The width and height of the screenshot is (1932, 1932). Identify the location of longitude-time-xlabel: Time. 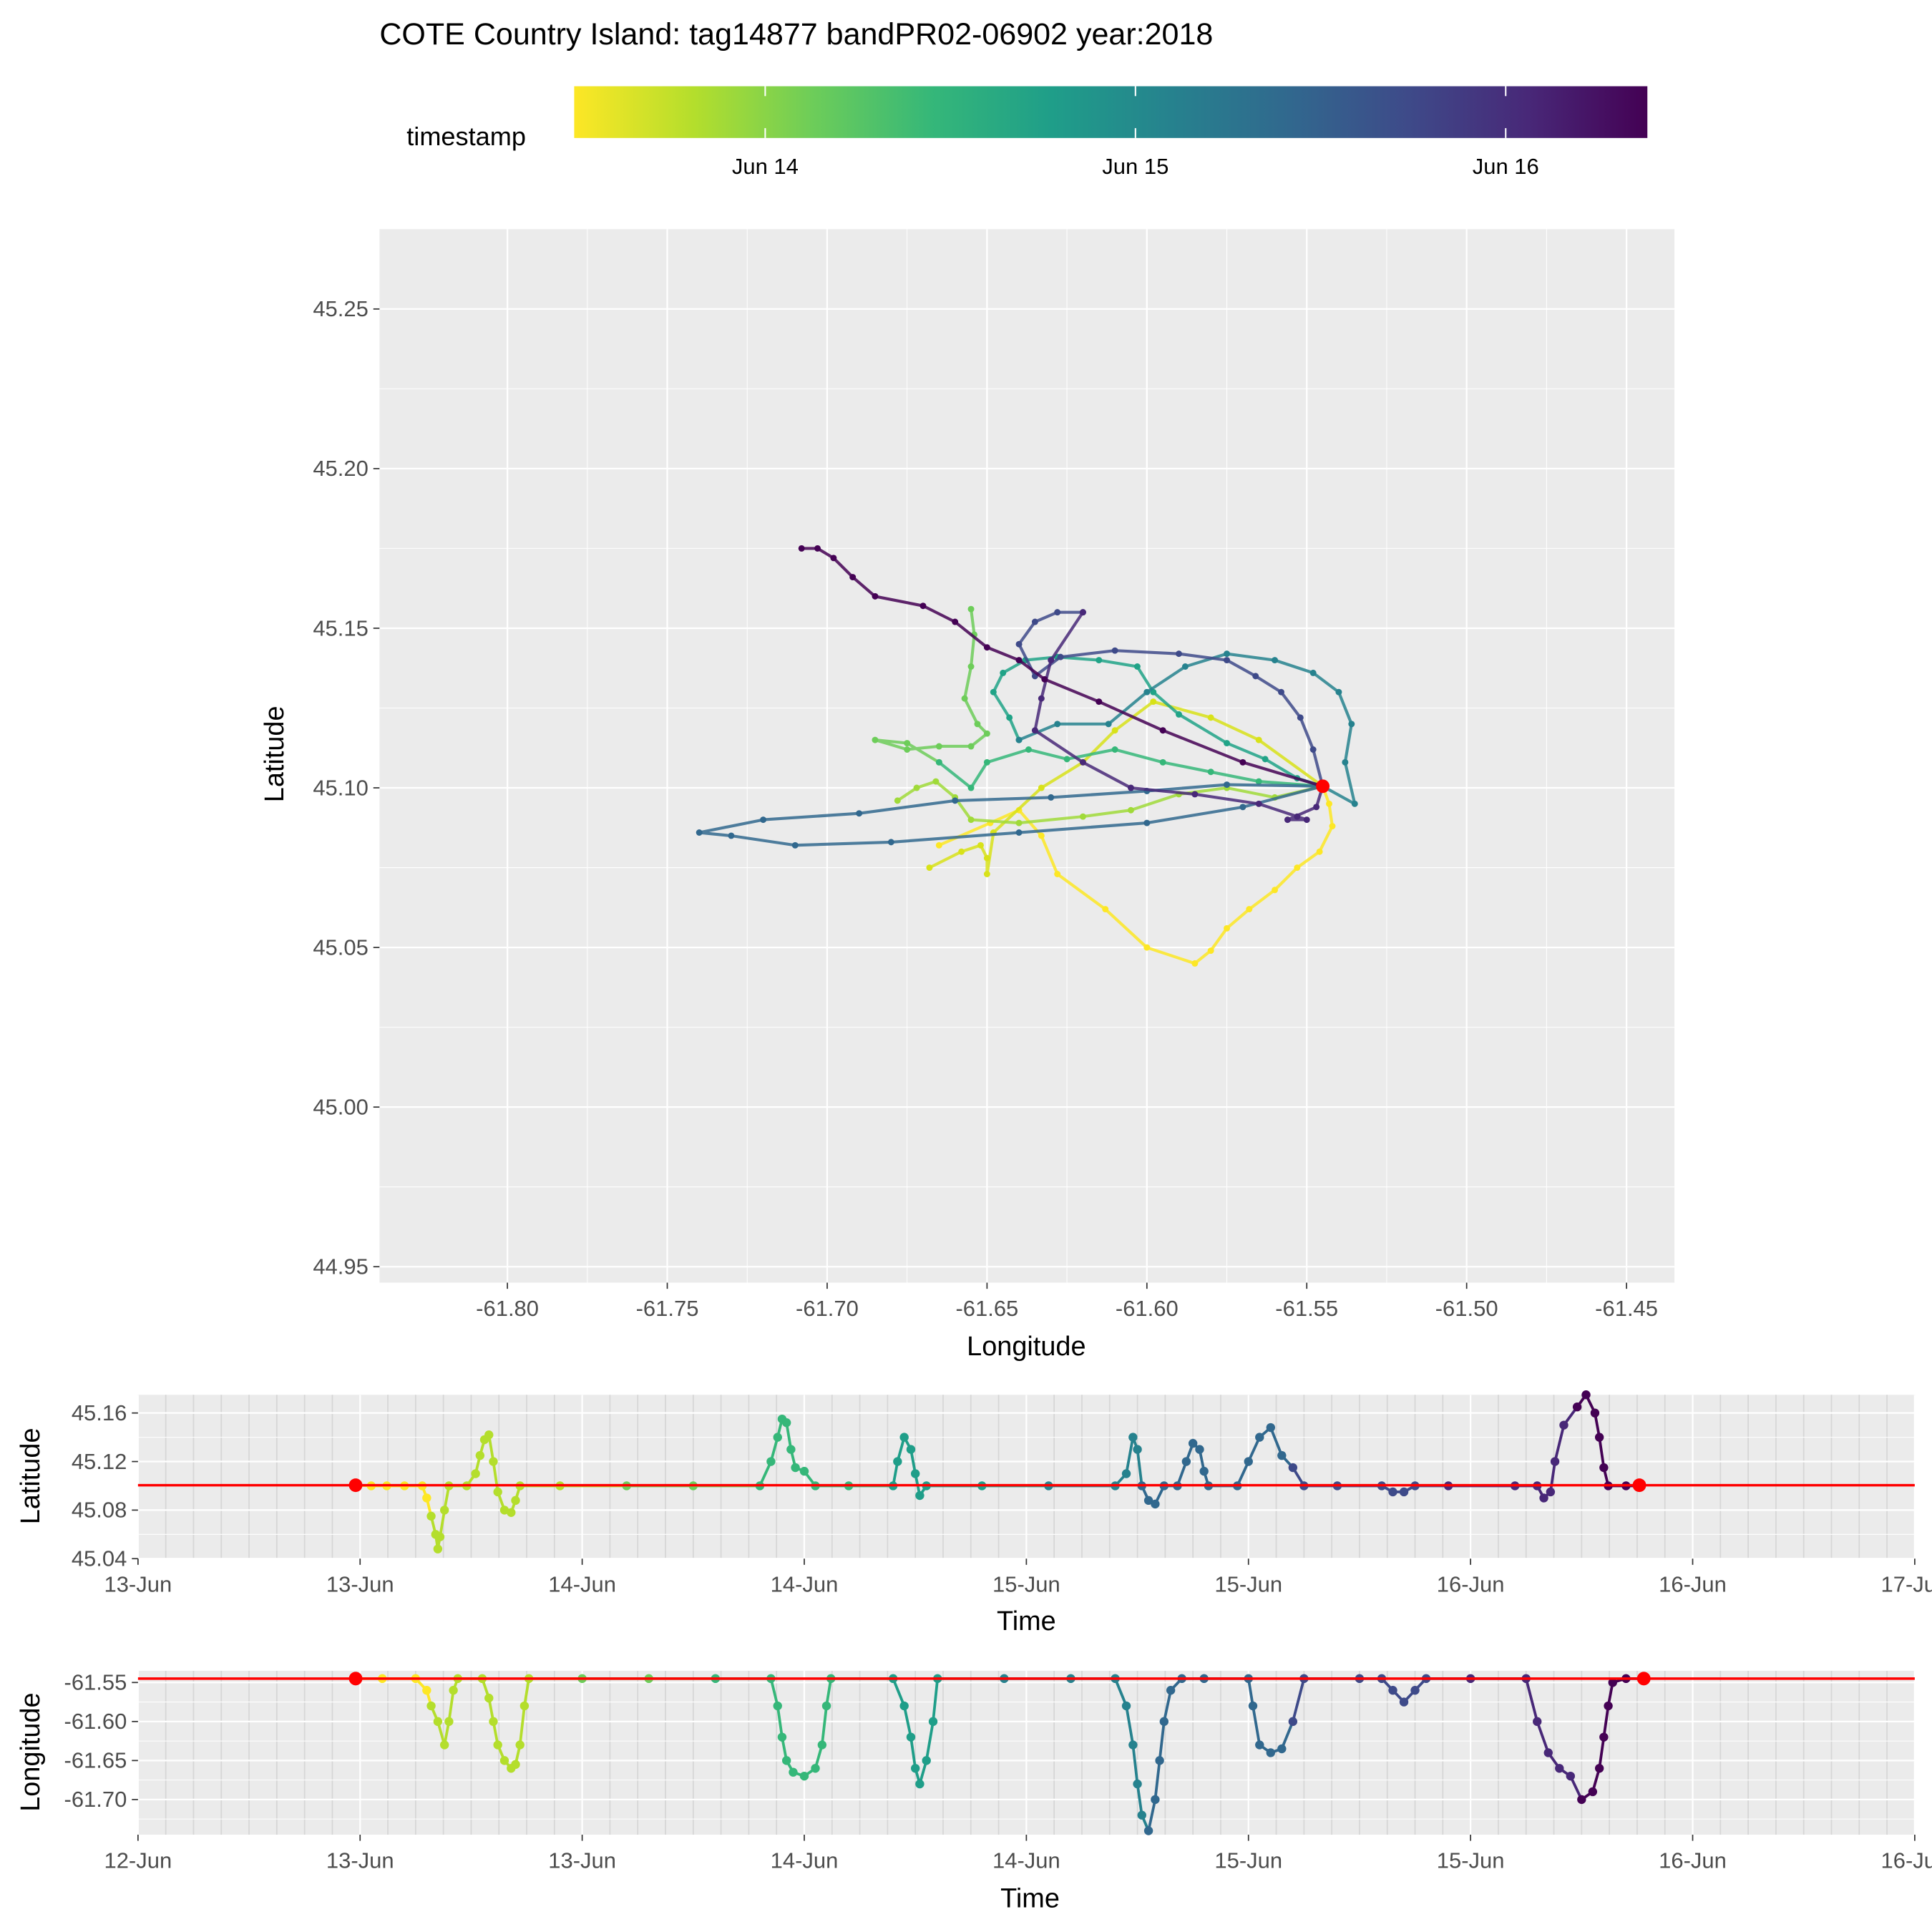
(1030, 1899).